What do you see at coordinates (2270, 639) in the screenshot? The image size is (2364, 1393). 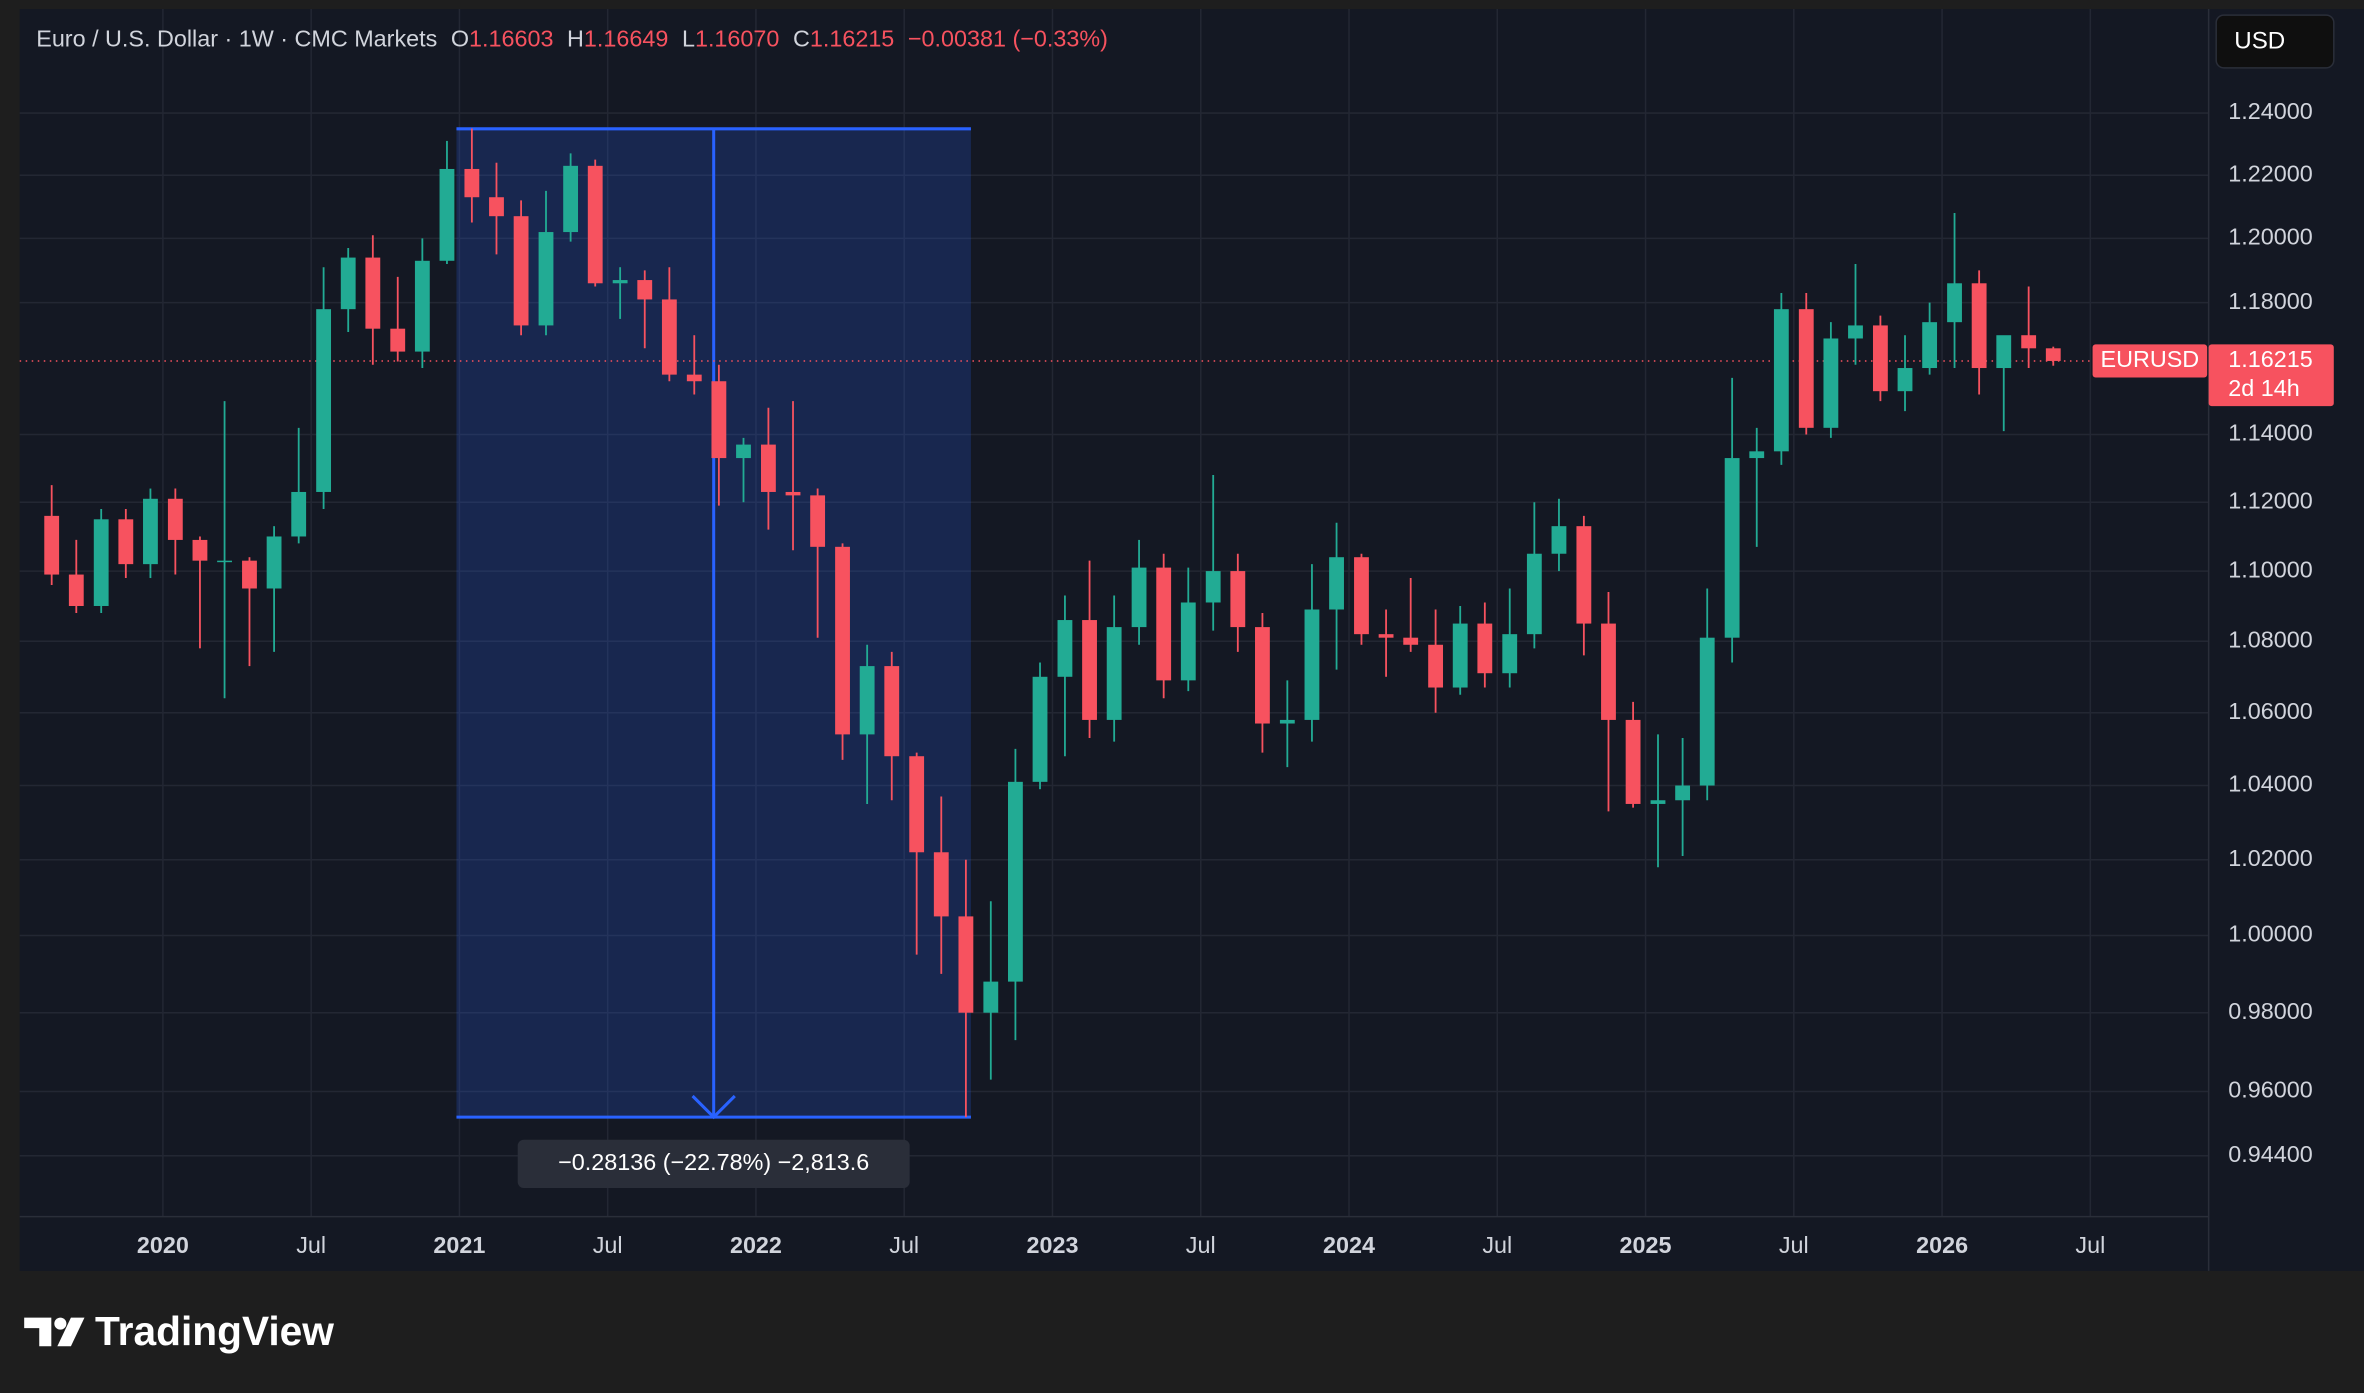 I see `y-tick-label: 1.08000` at bounding box center [2270, 639].